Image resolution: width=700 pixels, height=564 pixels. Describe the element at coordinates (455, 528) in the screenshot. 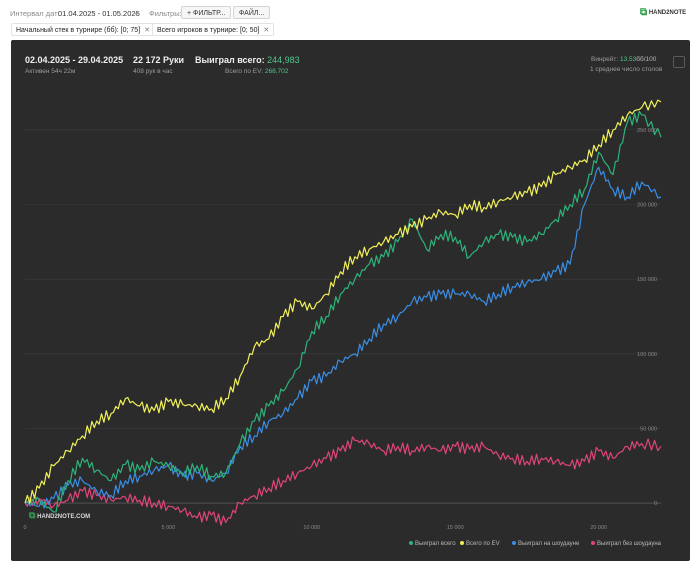

I see `x-tick-label: 15 000` at that location.